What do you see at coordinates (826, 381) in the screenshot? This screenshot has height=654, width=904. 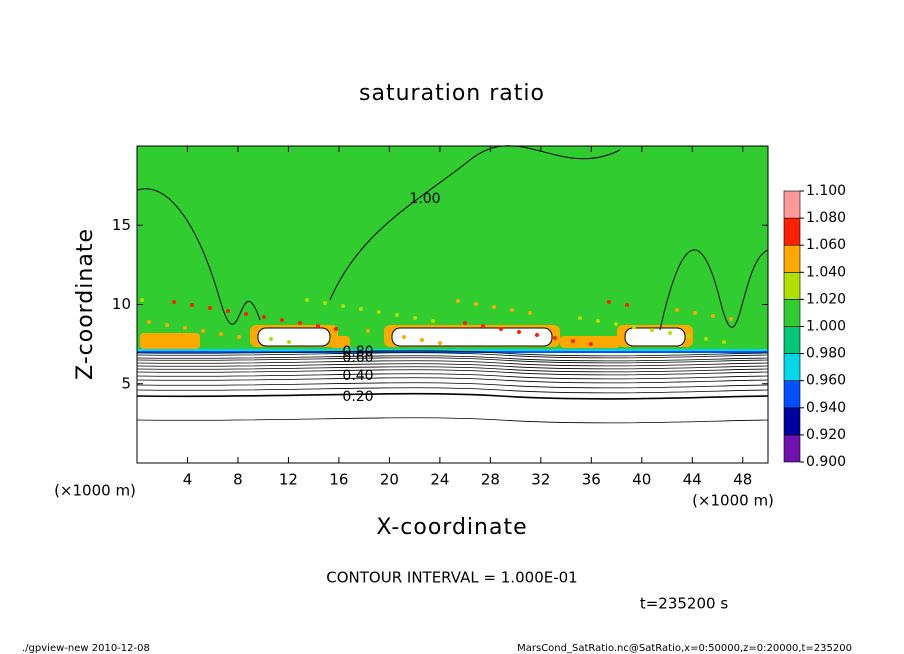 I see `colorbar-label: 0.960` at bounding box center [826, 381].